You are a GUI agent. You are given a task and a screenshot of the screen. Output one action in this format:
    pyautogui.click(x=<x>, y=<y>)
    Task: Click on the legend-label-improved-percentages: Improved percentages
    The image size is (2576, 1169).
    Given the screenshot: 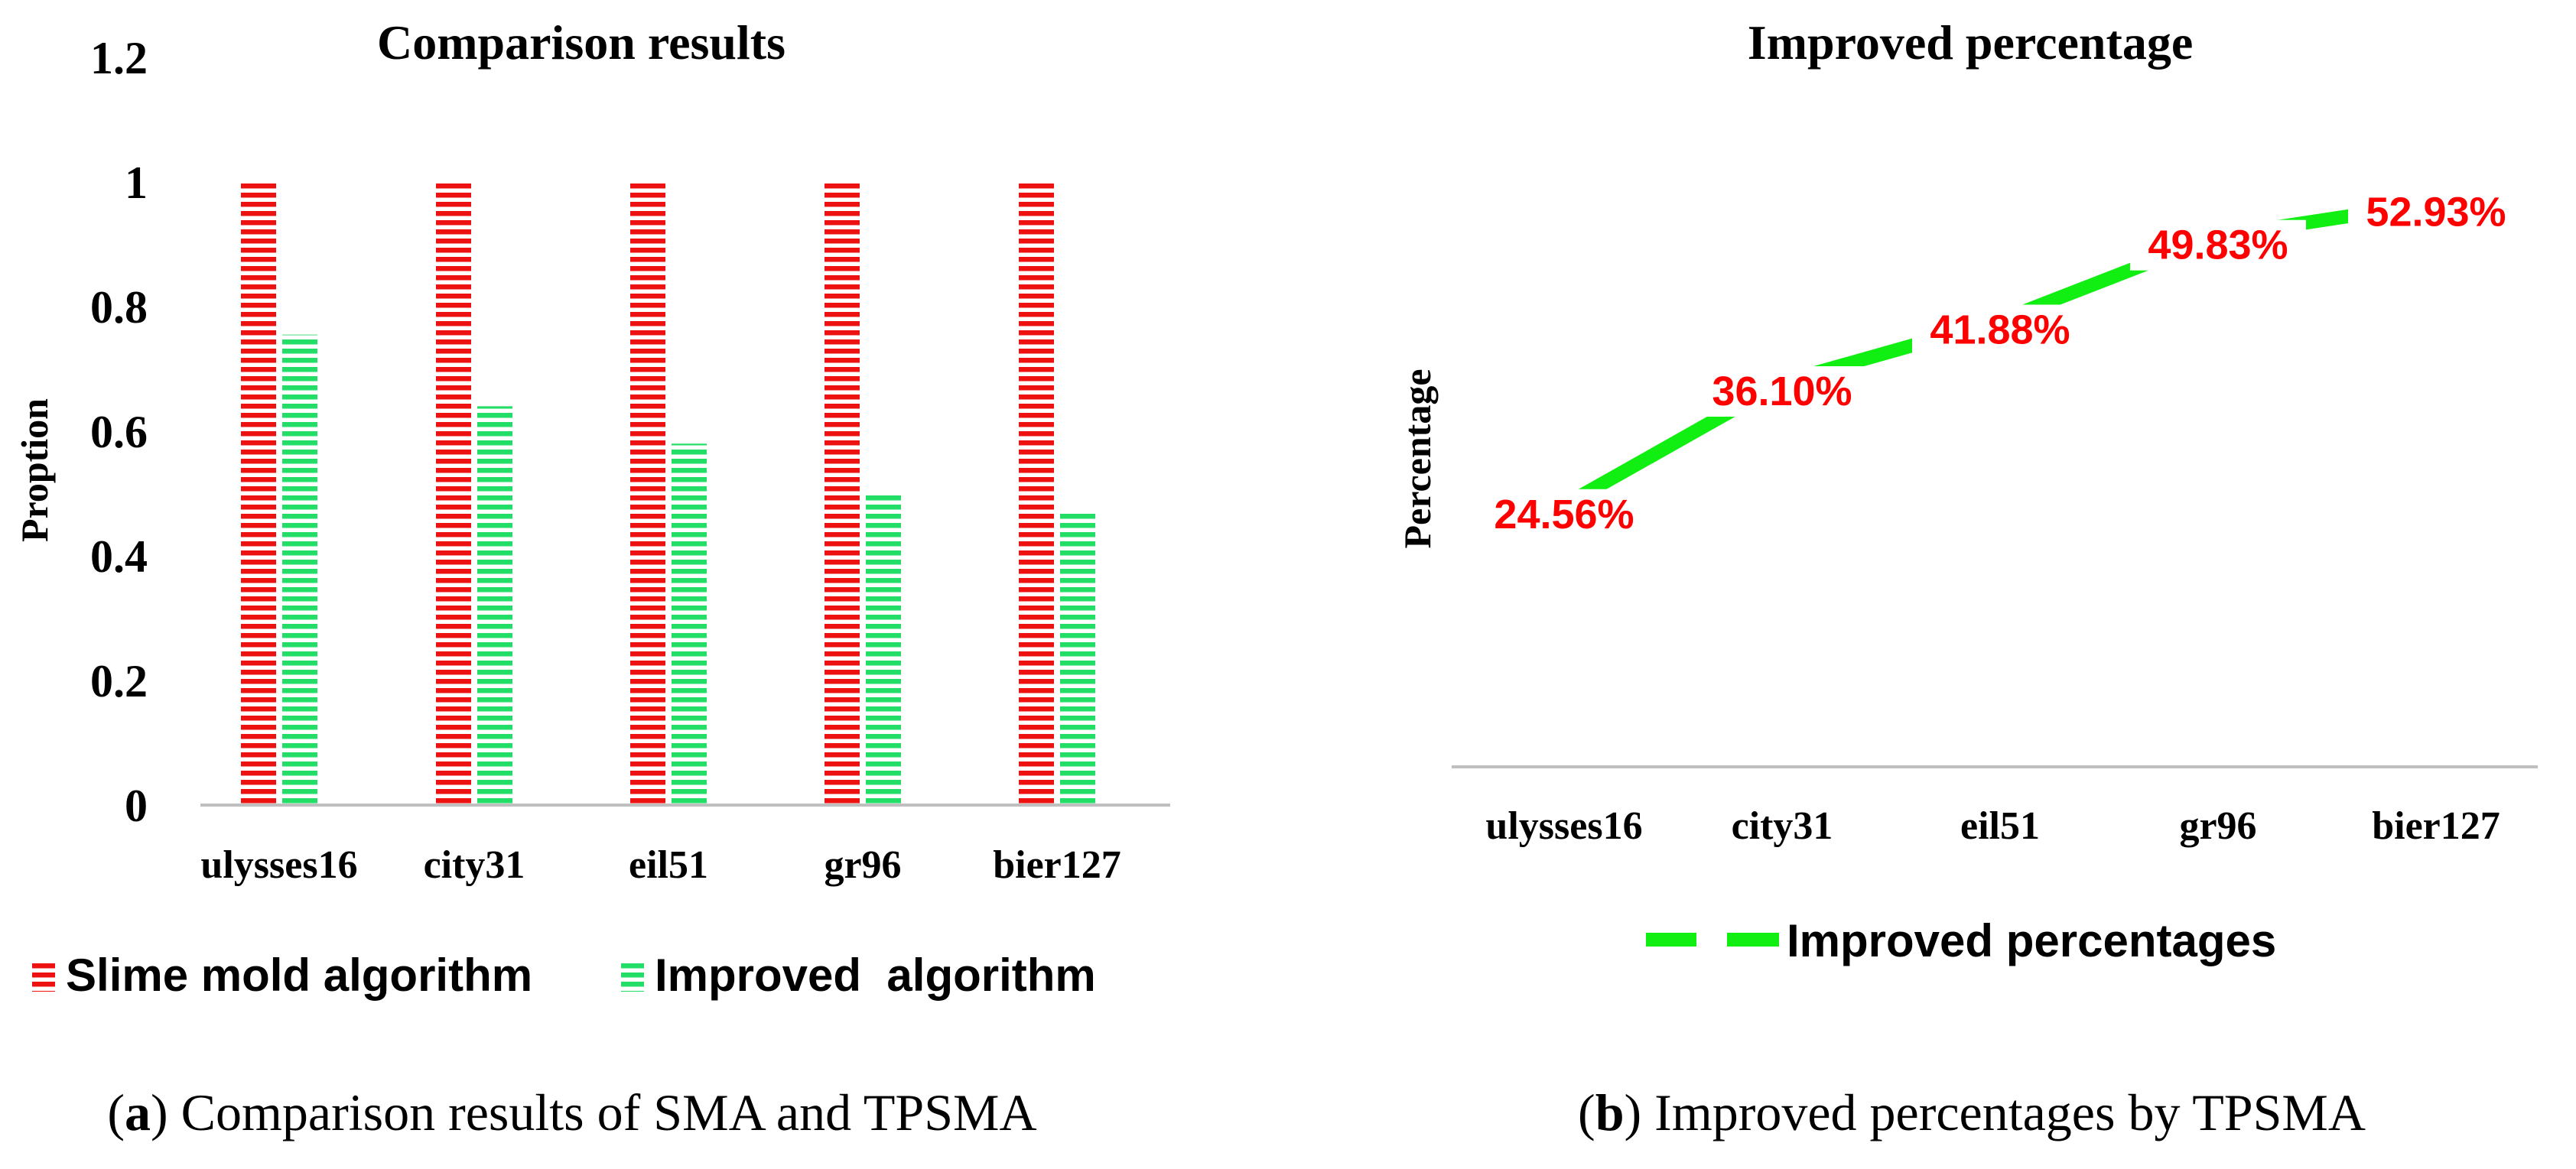 What is the action you would take?
    pyautogui.click(x=2031, y=940)
    